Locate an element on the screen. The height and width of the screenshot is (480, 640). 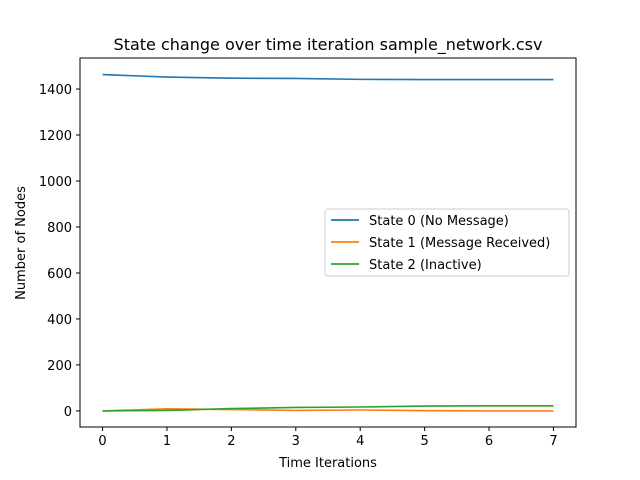
x-tick-label: 6 is located at coordinates (489, 441).